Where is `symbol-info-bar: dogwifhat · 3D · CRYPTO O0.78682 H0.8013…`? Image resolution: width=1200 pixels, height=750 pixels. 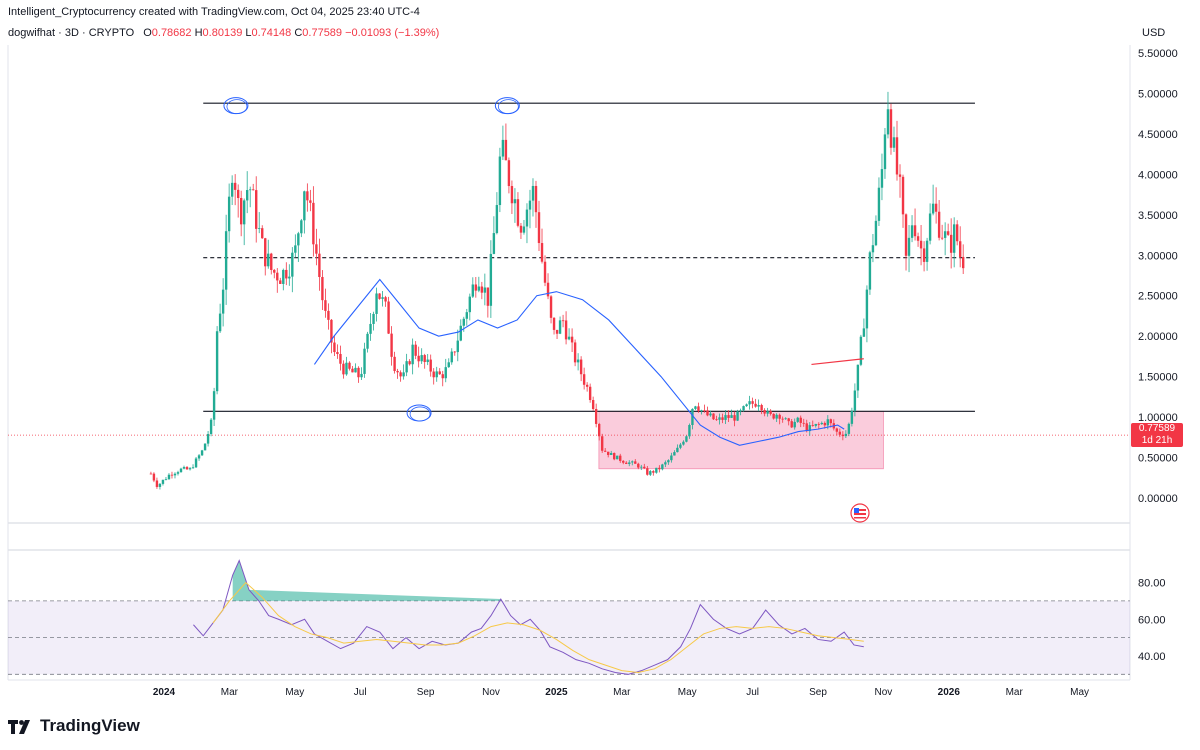
symbol-info-bar: dogwifhat · 3D · CRYPTO O0.78682 H0.8013… is located at coordinates (223, 33).